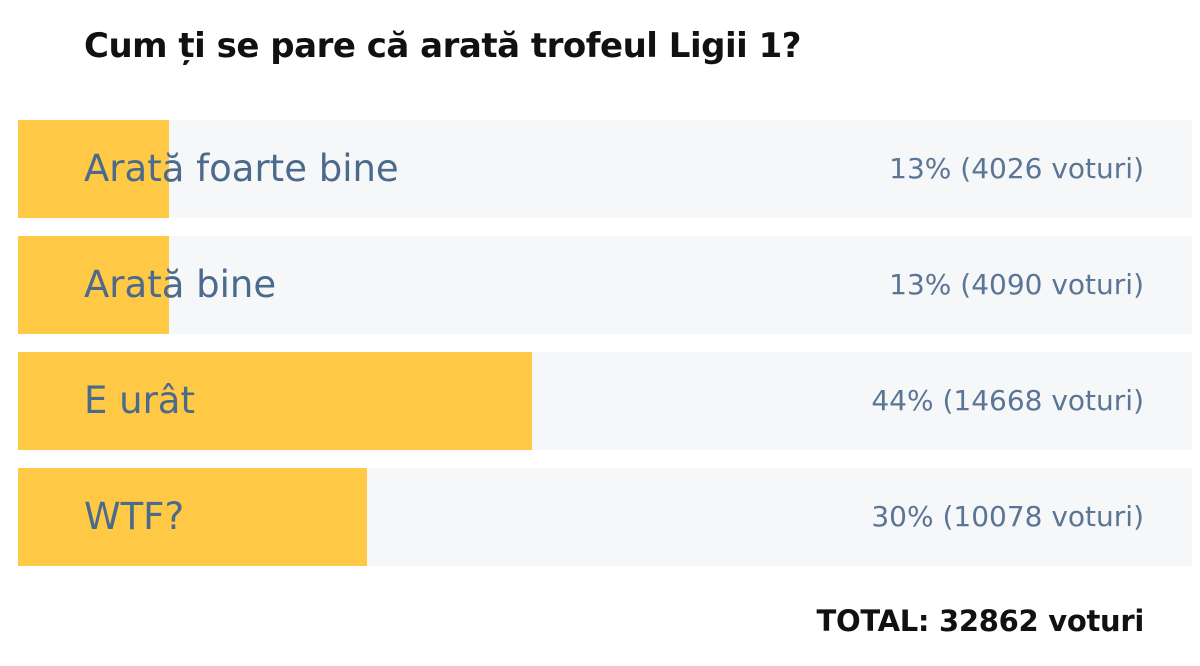 The image size is (1200, 666). What do you see at coordinates (241, 168) in the screenshot?
I see `poll-option-label: Arată foarte bine` at bounding box center [241, 168].